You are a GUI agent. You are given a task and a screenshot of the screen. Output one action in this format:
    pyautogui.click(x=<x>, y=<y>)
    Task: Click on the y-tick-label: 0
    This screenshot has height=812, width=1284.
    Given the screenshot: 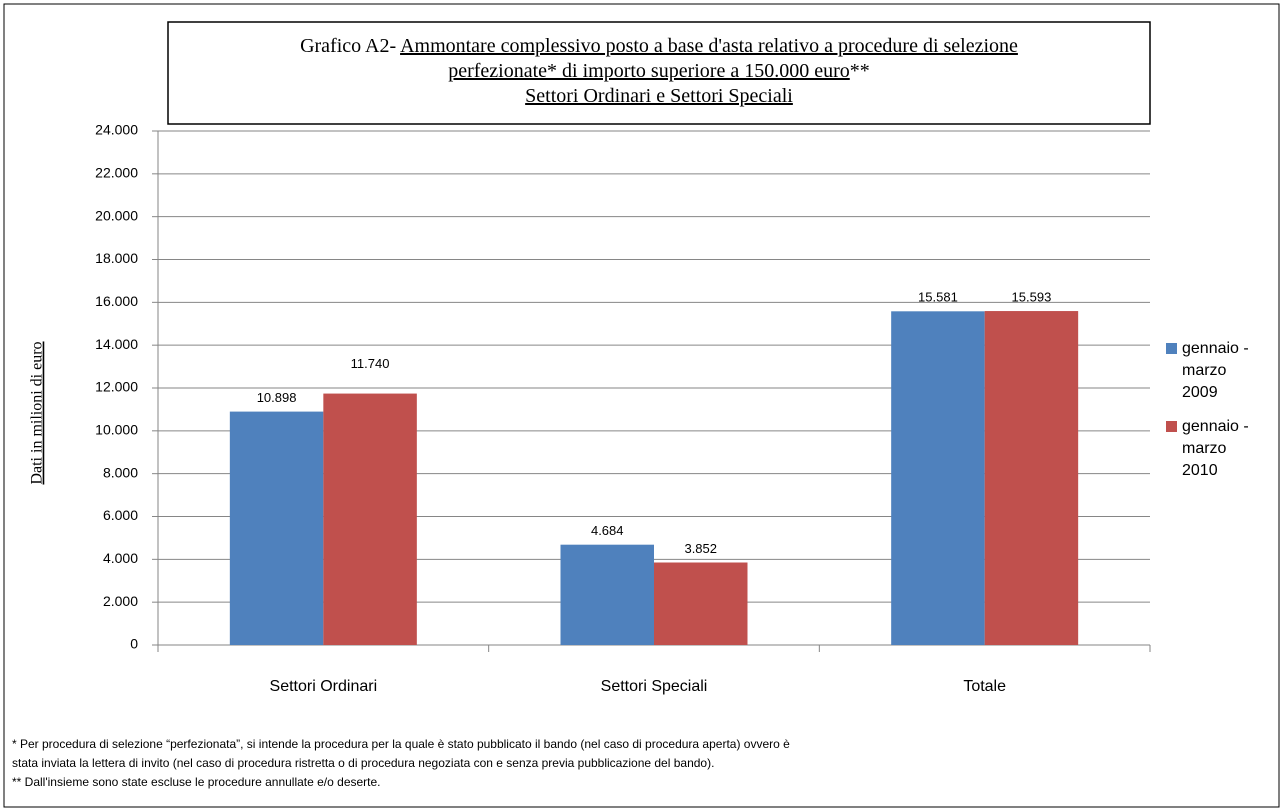 What is the action you would take?
    pyautogui.click(x=134, y=644)
    